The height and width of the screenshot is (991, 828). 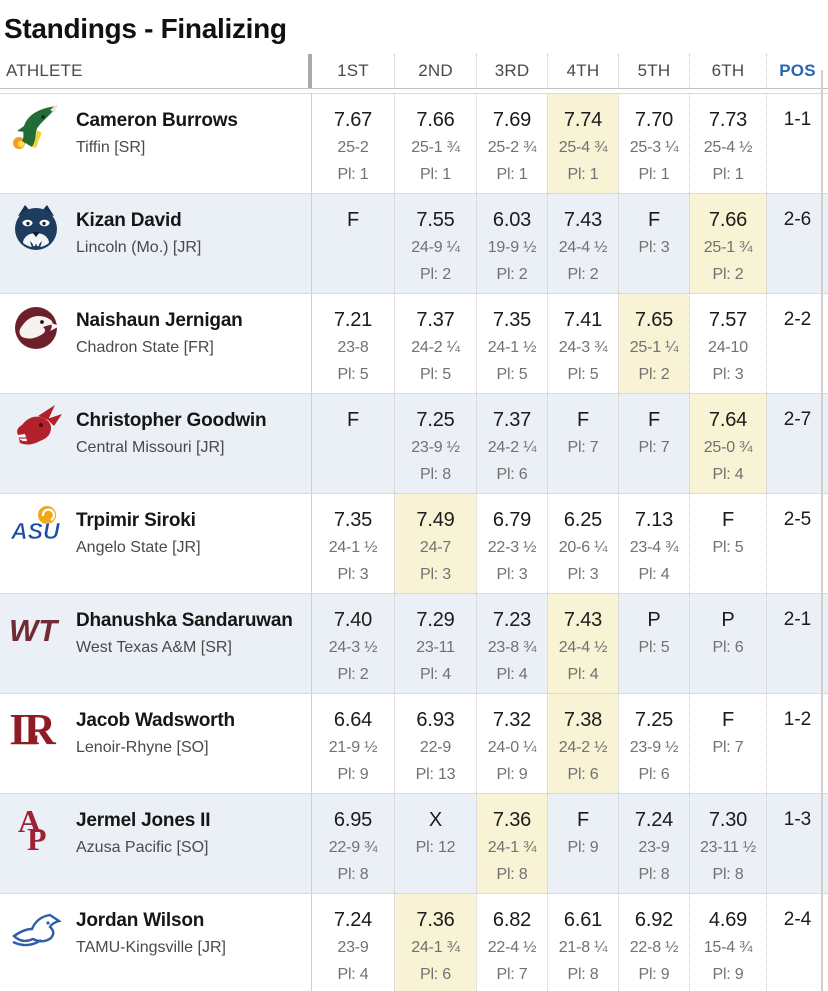 I want to click on athlete-cell: Kizan David Lincoln (Mo.) [JR], so click(x=156, y=243).